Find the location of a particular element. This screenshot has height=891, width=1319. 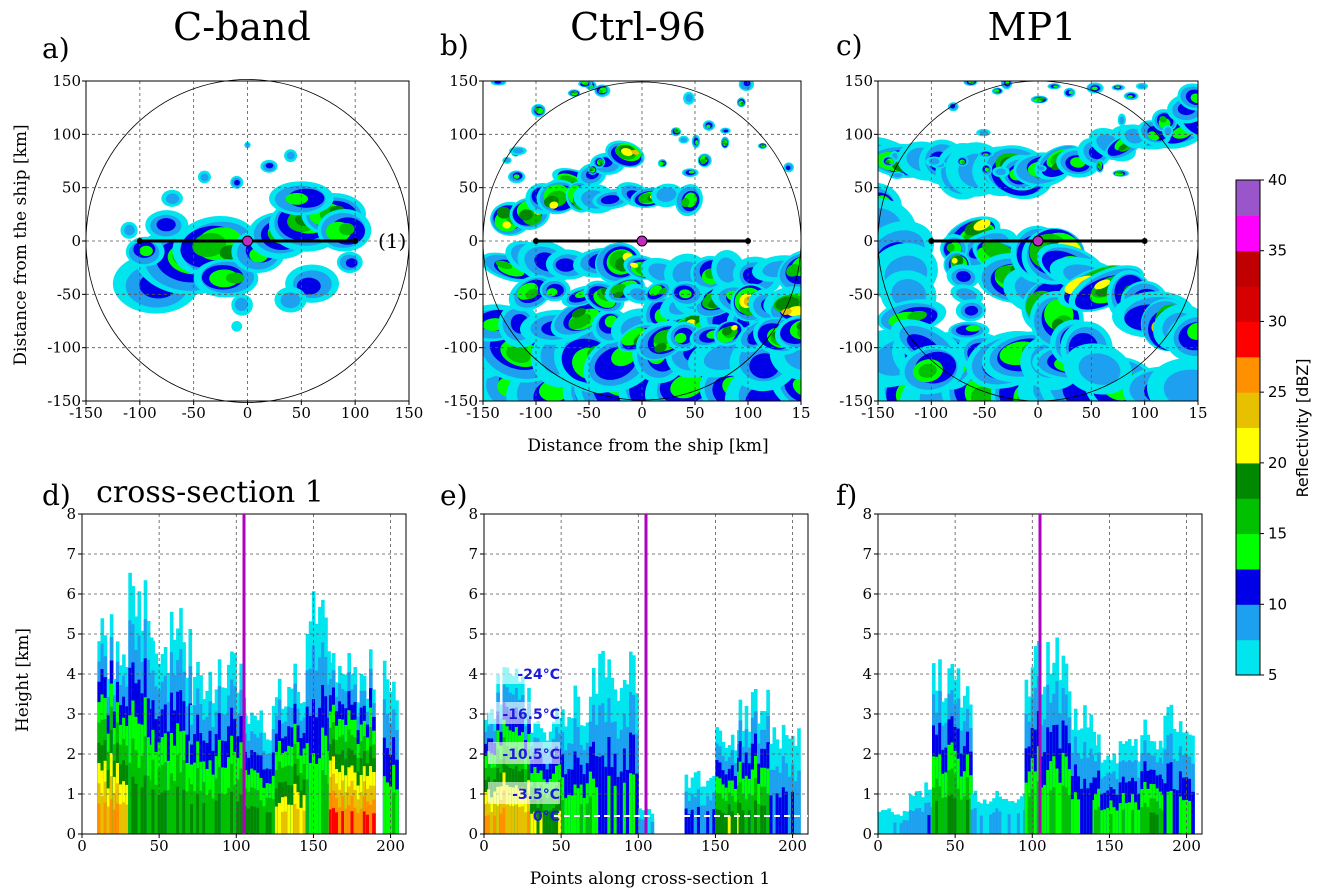

tick-label-x: 100 is located at coordinates (638, 846).